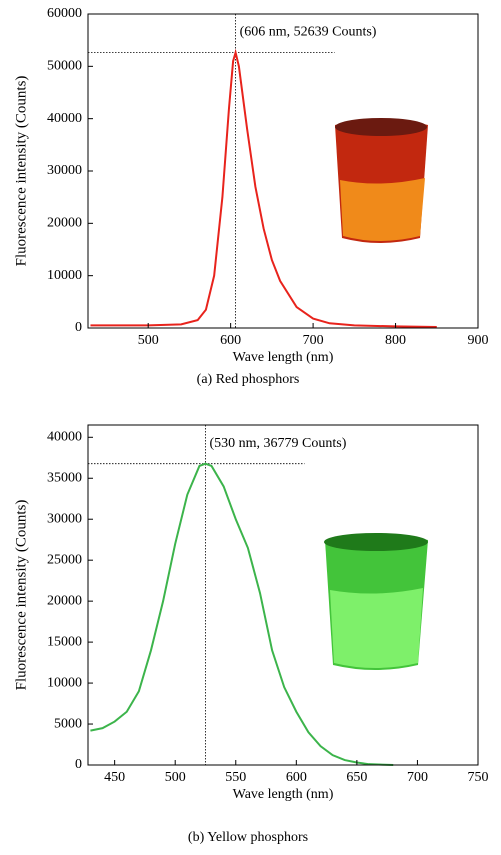 This screenshot has width=501, height=855. Describe the element at coordinates (248, 837) in the screenshot. I see `caption: (b) Yellow phosphors` at that location.